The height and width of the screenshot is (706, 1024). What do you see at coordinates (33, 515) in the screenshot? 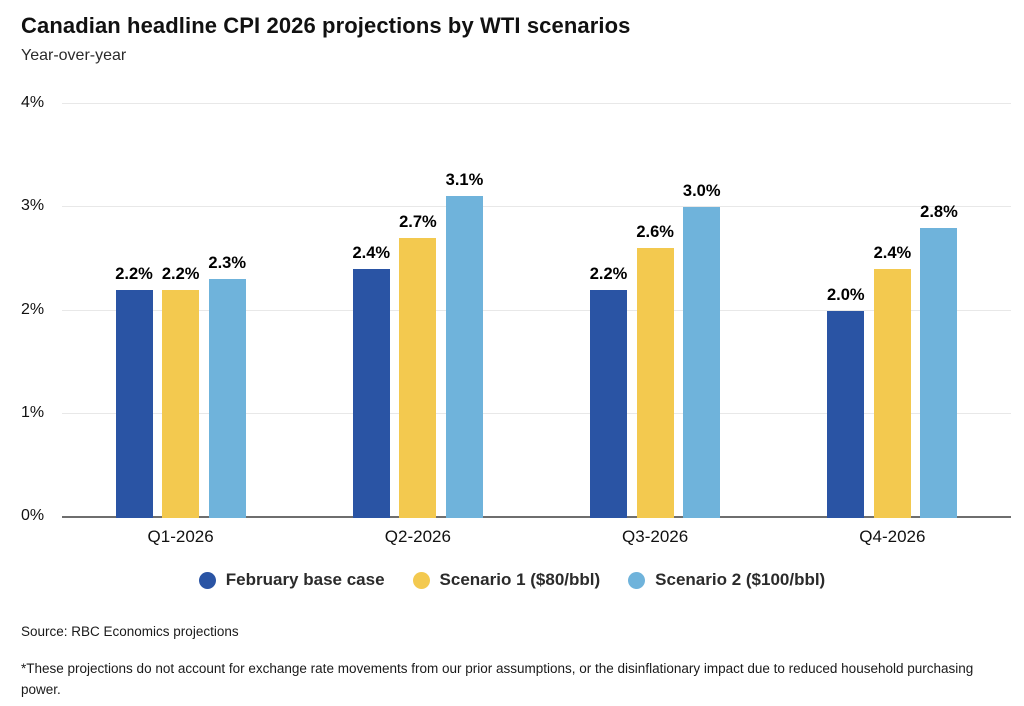
I see `y-tick-label: 0%` at bounding box center [33, 515].